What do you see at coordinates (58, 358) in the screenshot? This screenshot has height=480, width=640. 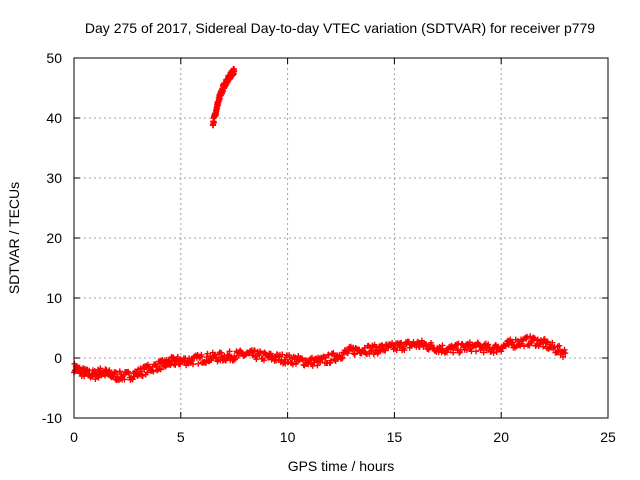 I see `y-tick-label: 0` at bounding box center [58, 358].